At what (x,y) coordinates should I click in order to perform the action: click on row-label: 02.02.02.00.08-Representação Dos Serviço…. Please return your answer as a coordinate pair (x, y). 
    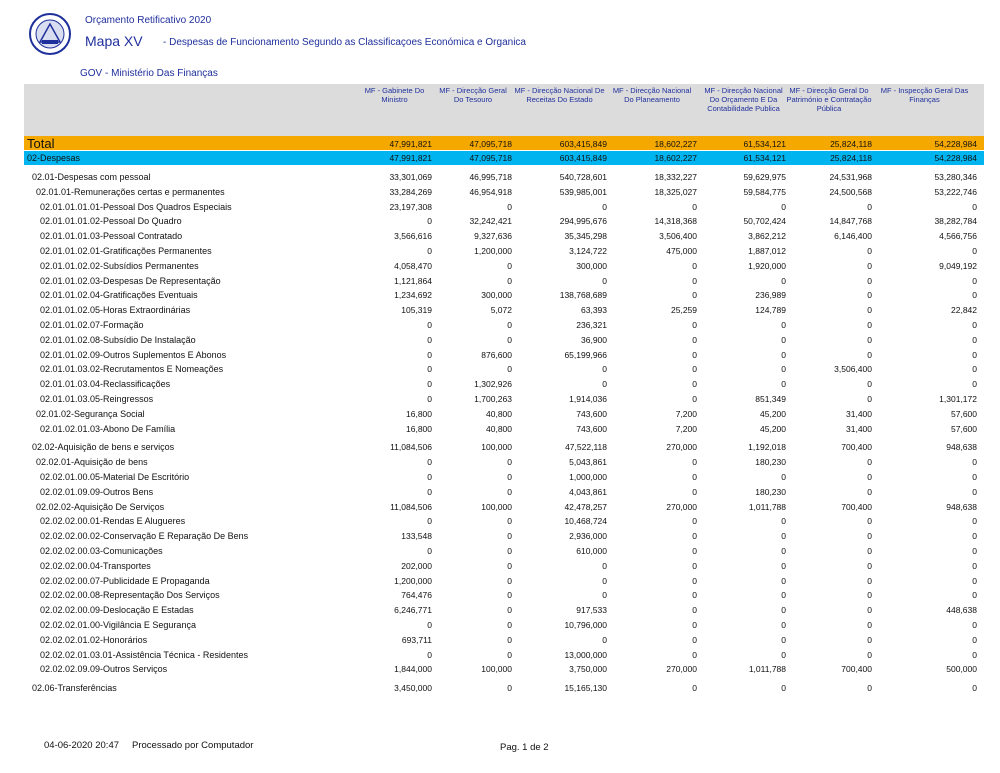
    Looking at the image, I should click on (130, 595).